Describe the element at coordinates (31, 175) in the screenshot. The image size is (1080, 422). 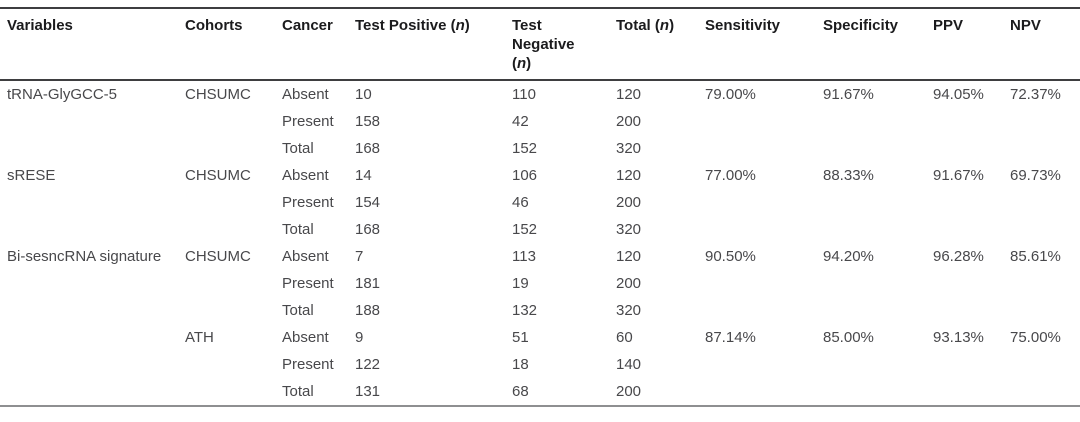
I see `cell: sRESE` at that location.